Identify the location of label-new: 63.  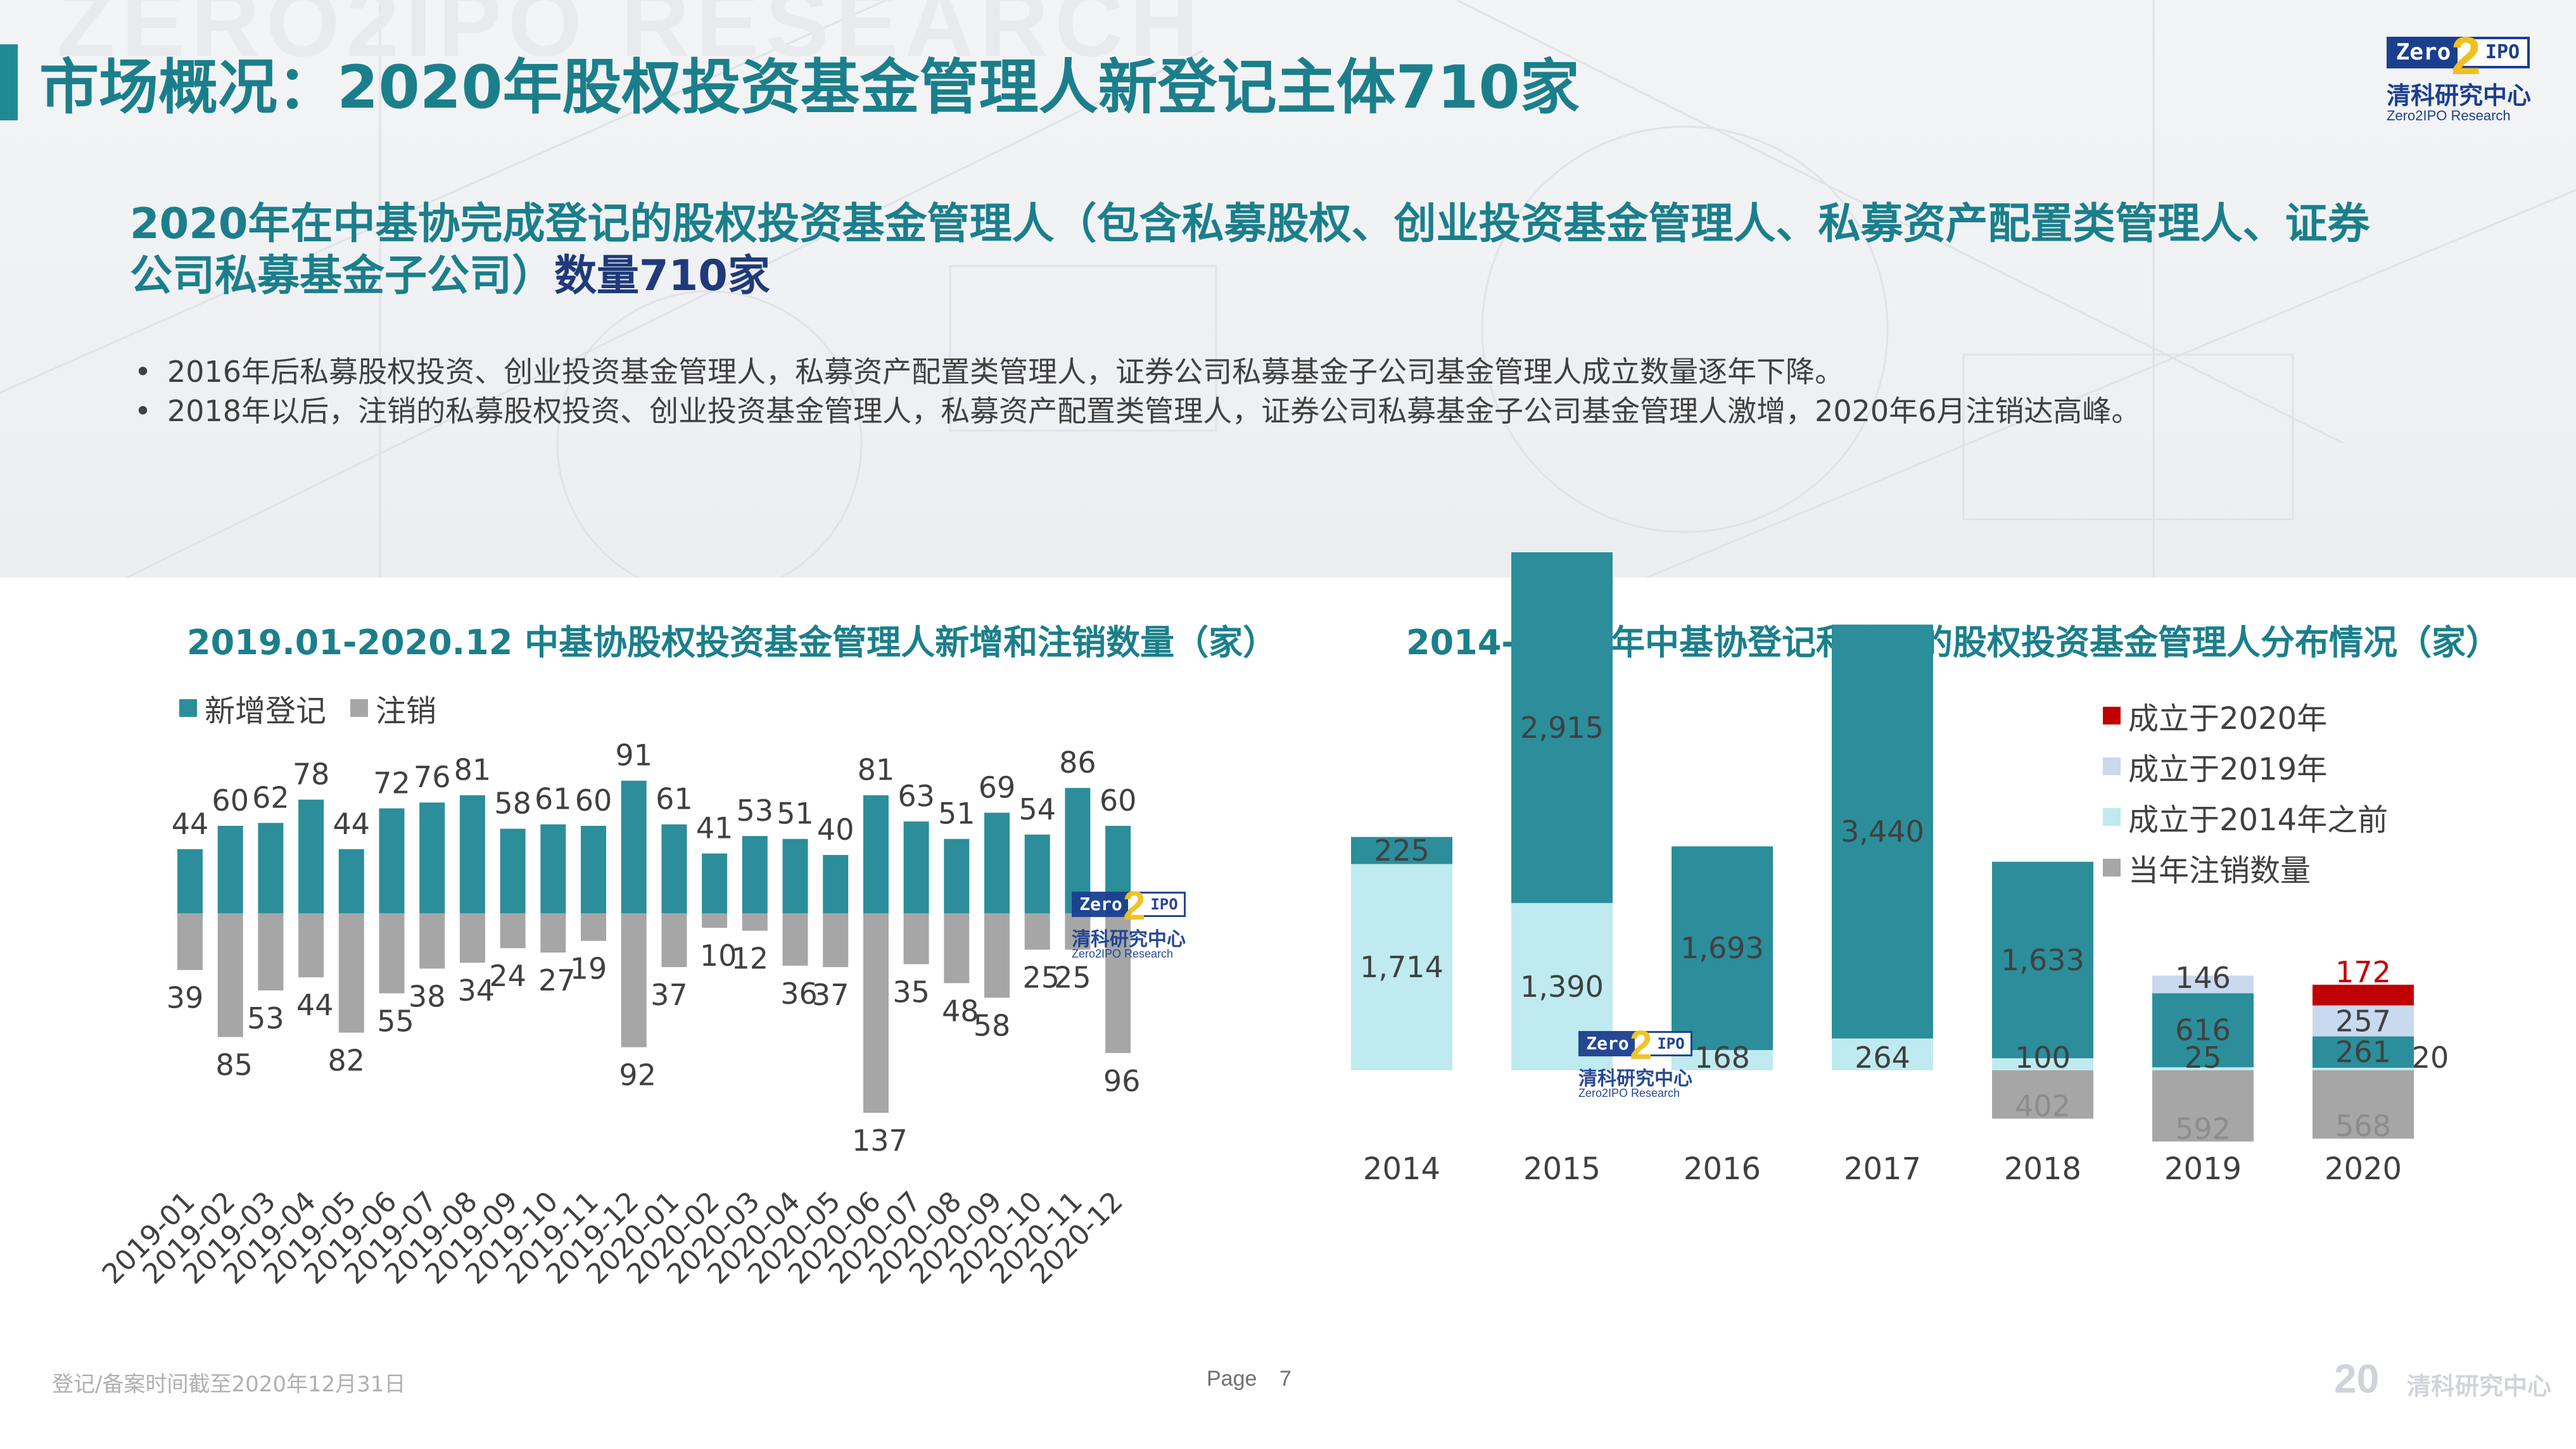
(917, 796).